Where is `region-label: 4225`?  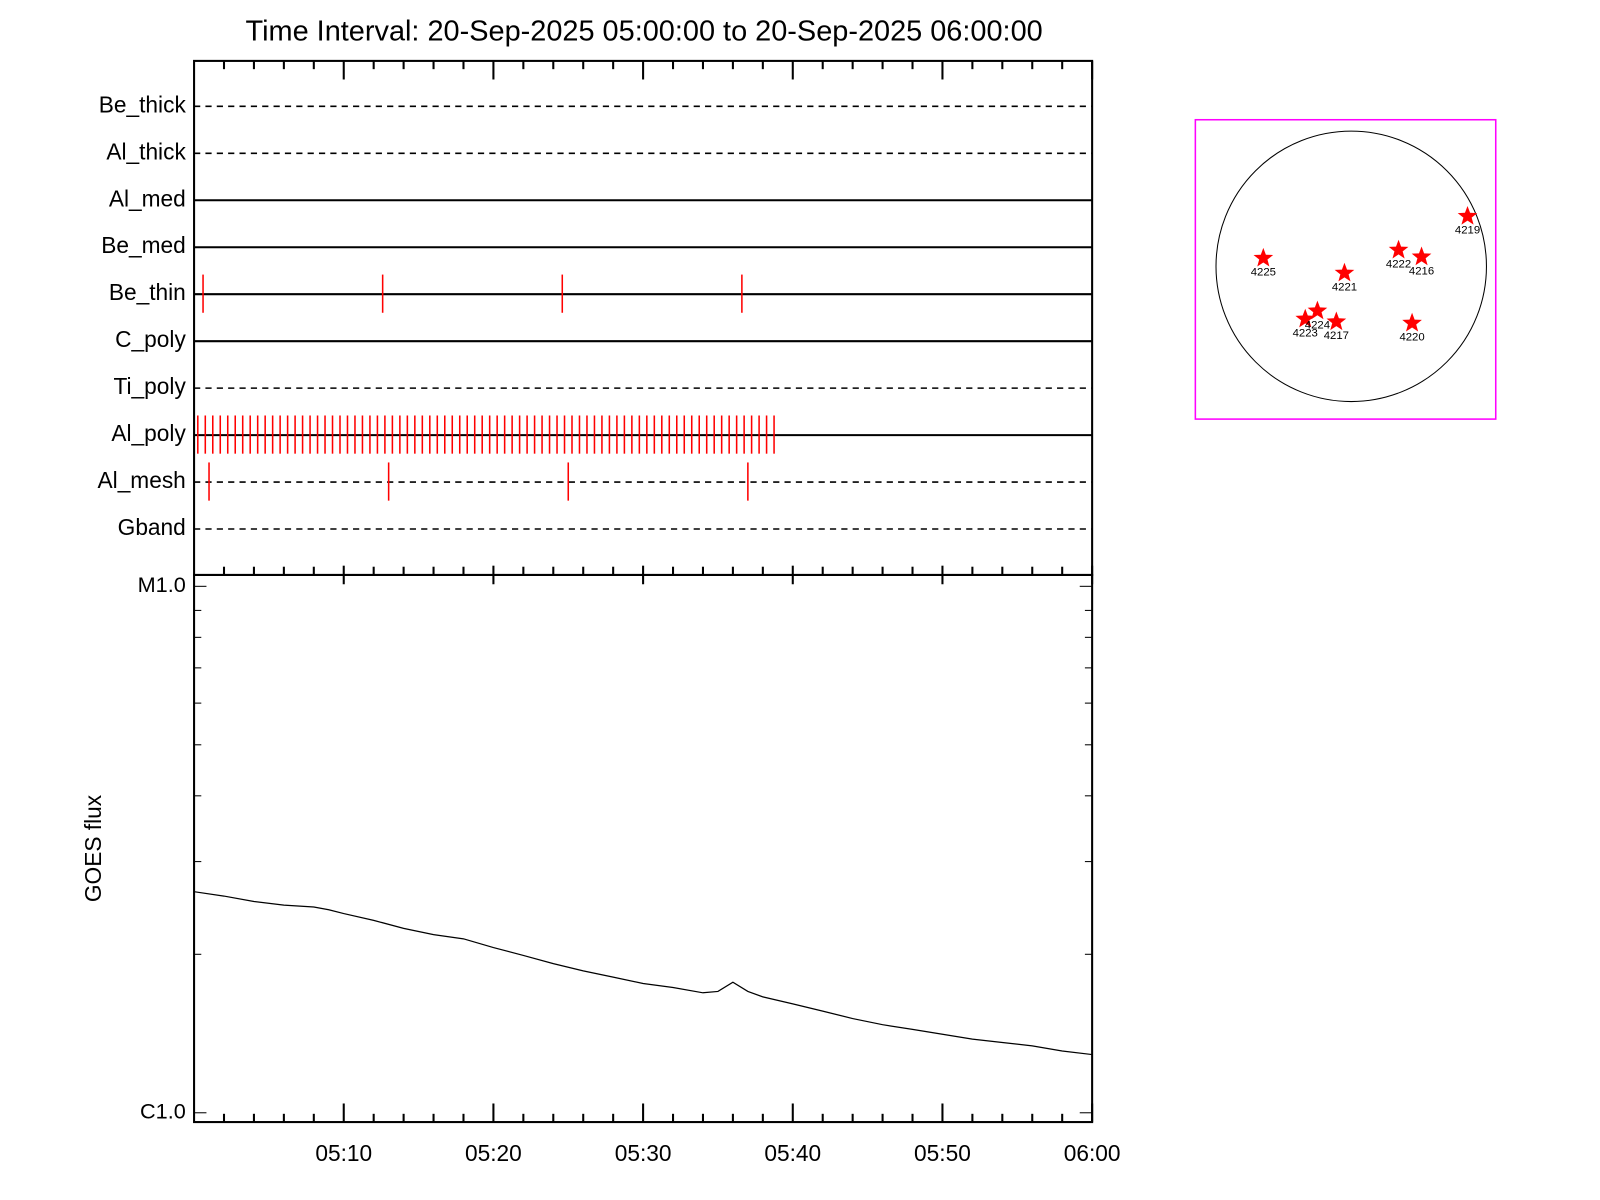 region-label: 4225 is located at coordinates (1263, 273).